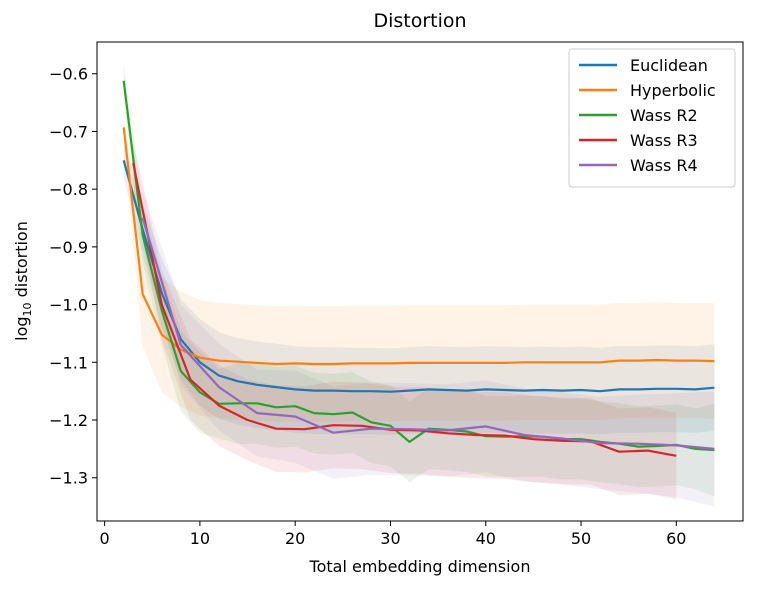 This screenshot has width=762, height=590. Describe the element at coordinates (27, 309) in the screenshot. I see `y-axis-label-subscript: 10` at that location.